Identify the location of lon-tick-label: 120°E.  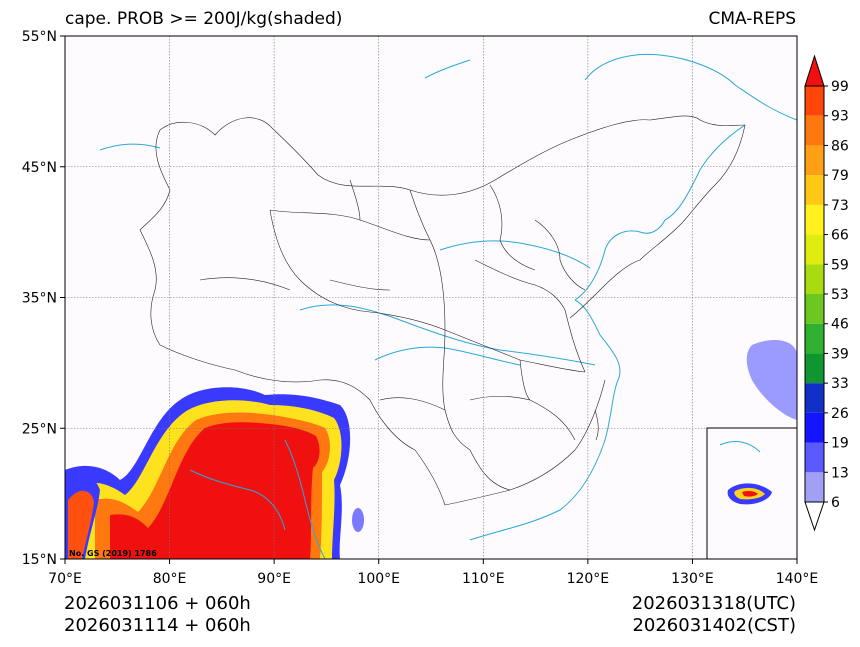
(588, 579).